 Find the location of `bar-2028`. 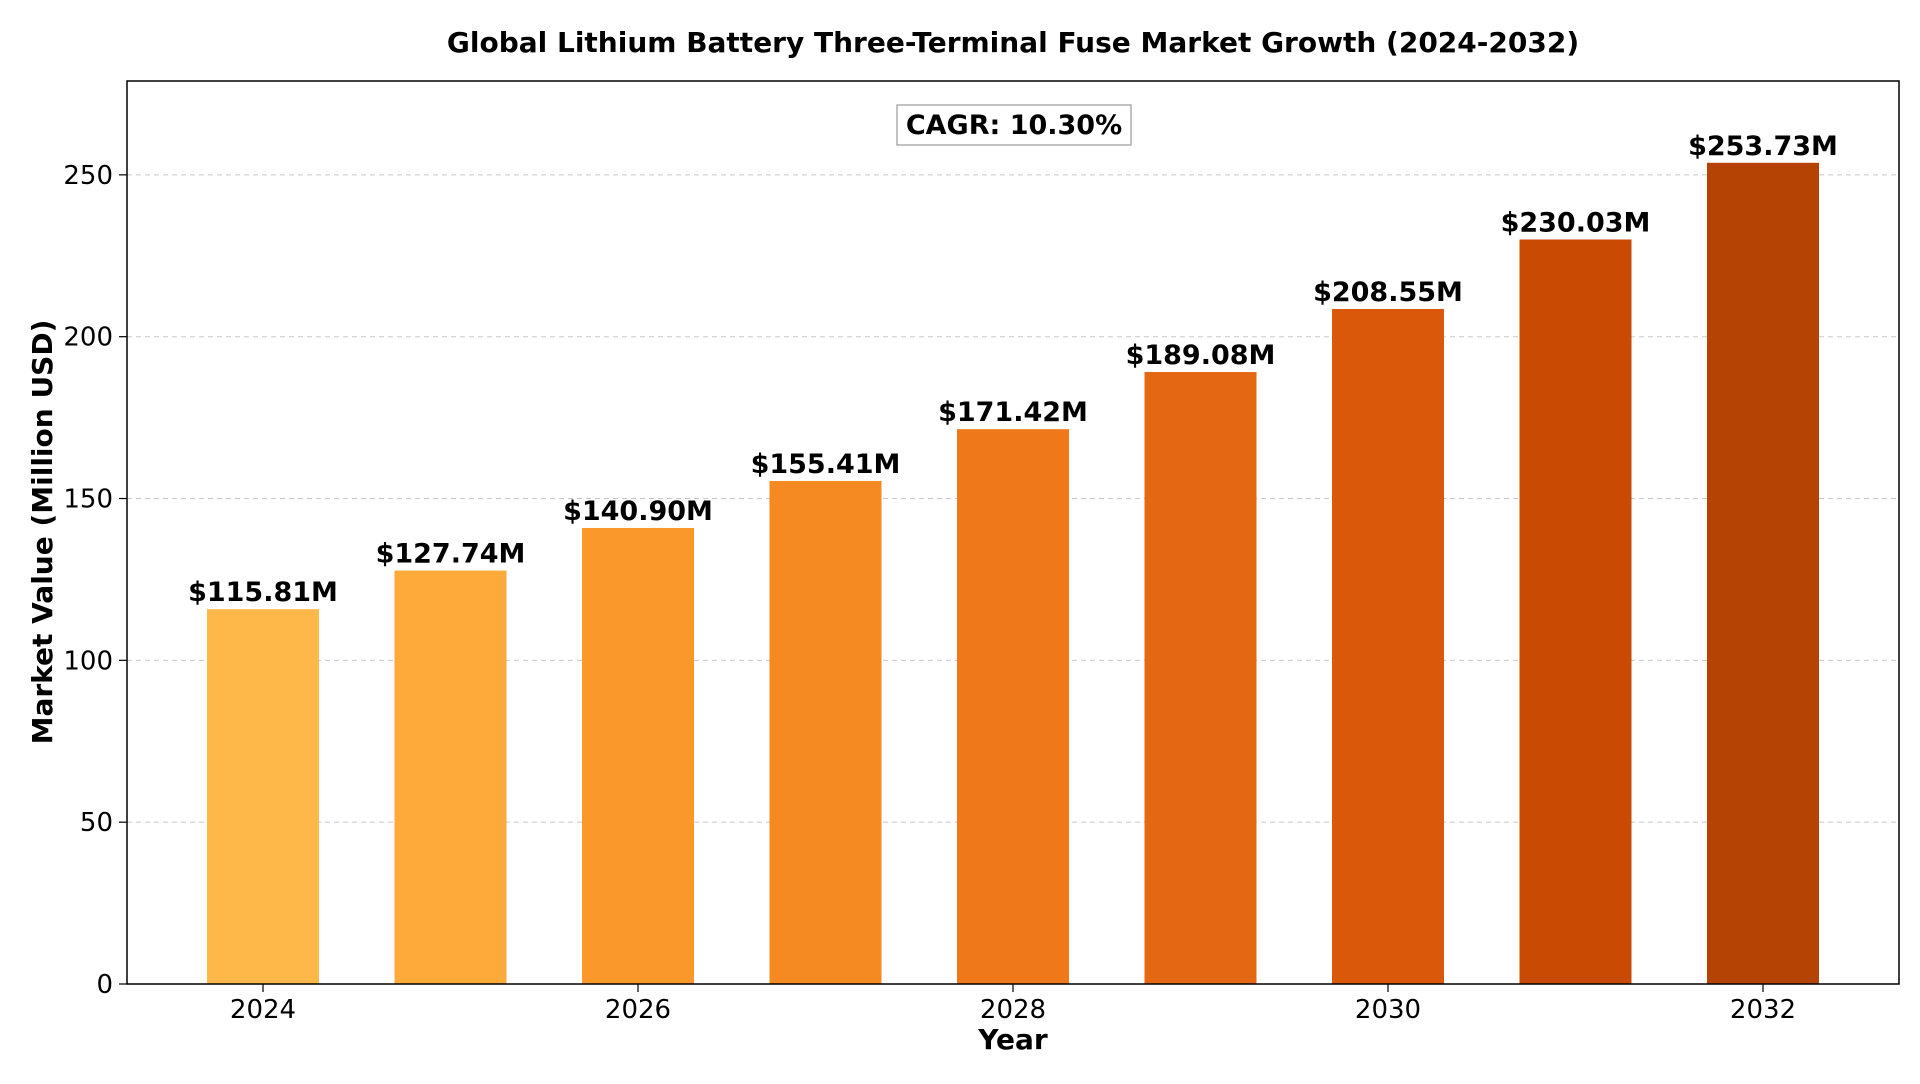

bar-2028 is located at coordinates (1013, 706).